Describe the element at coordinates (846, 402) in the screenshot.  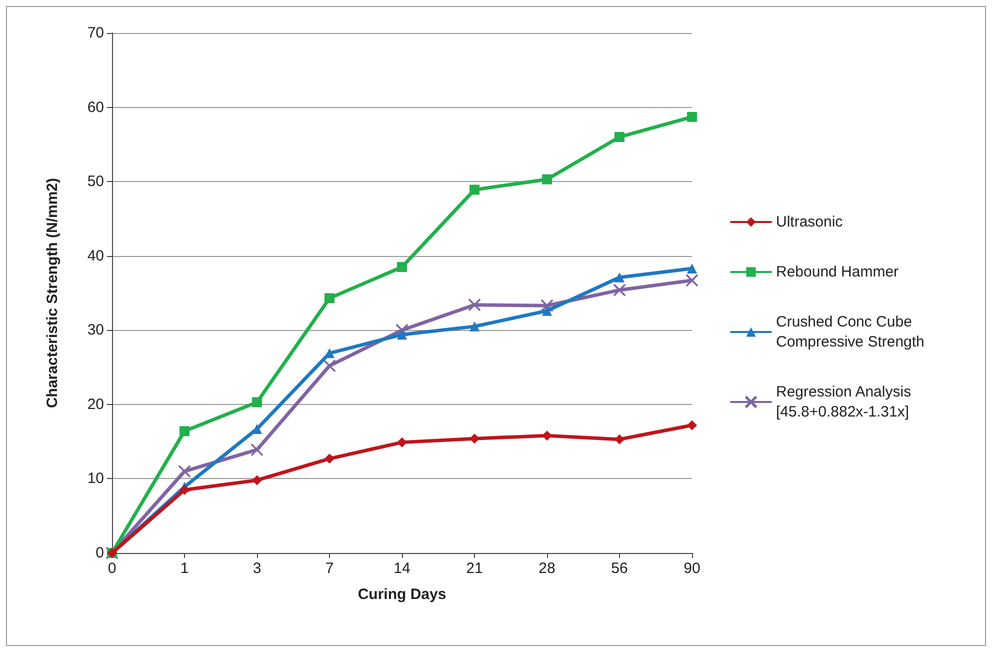
I see `legend-label: Regression Analysis [45.8+0.882x-1.31x]` at that location.